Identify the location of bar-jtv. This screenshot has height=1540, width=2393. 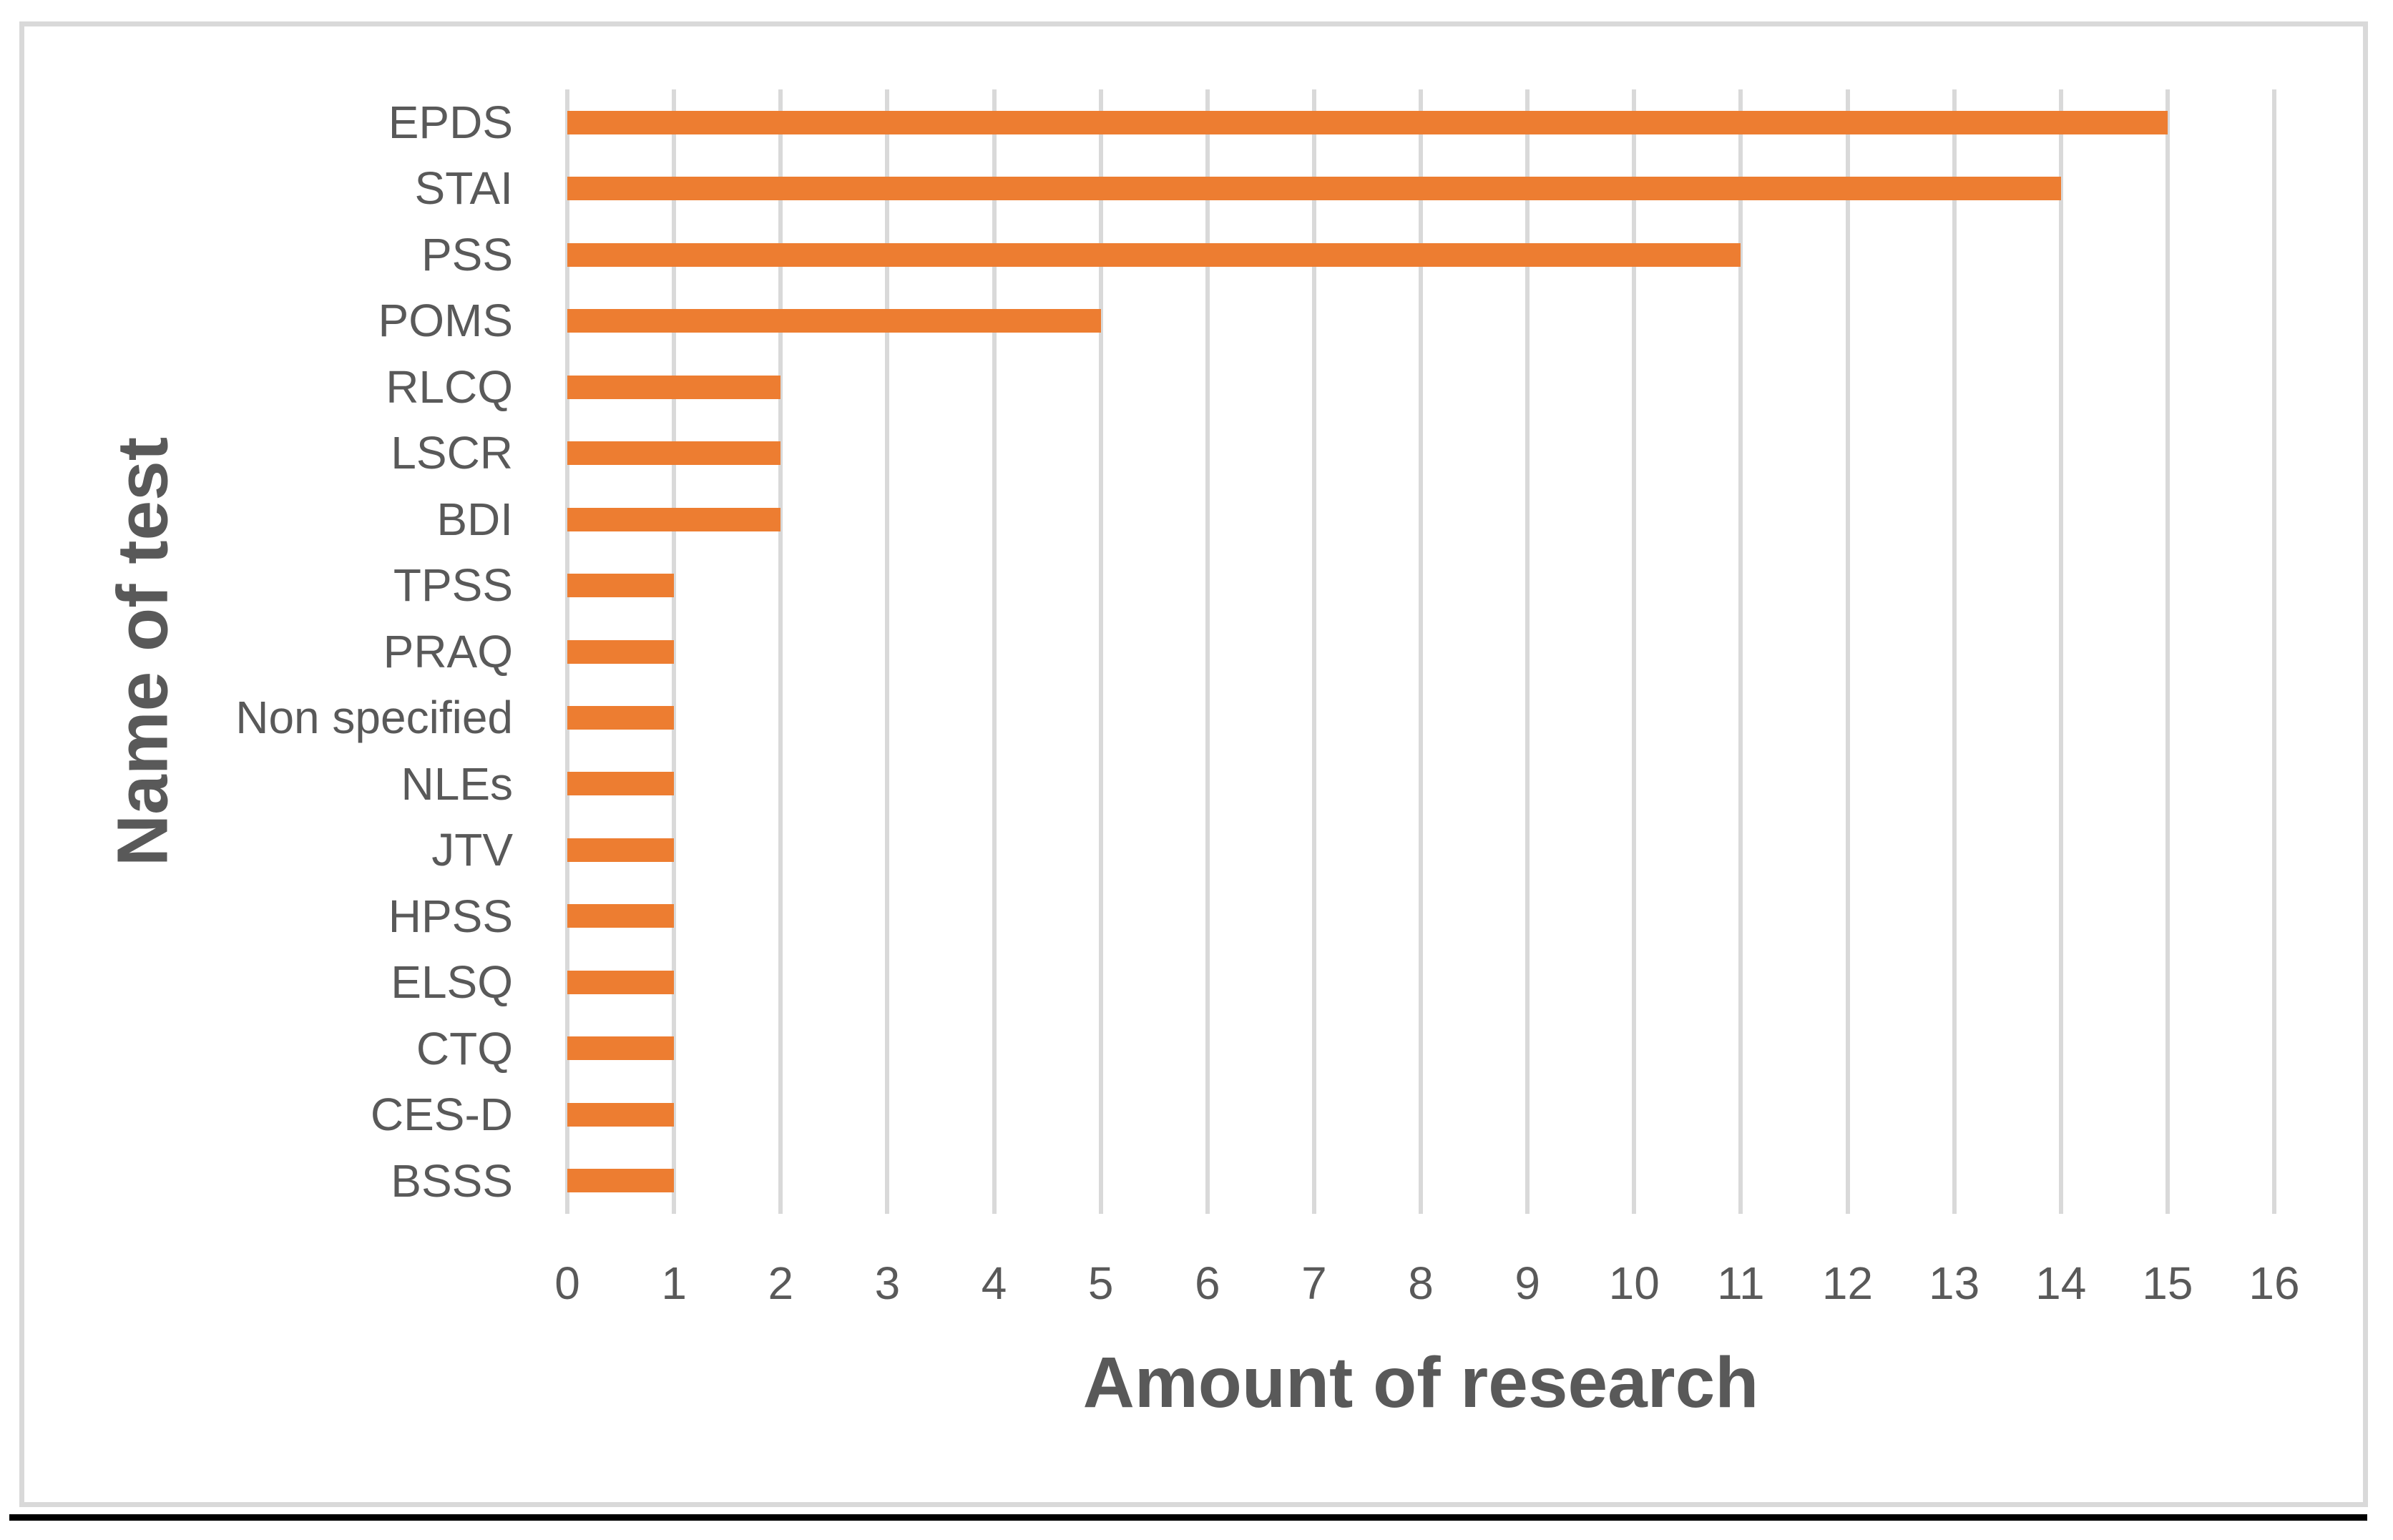
(621, 850).